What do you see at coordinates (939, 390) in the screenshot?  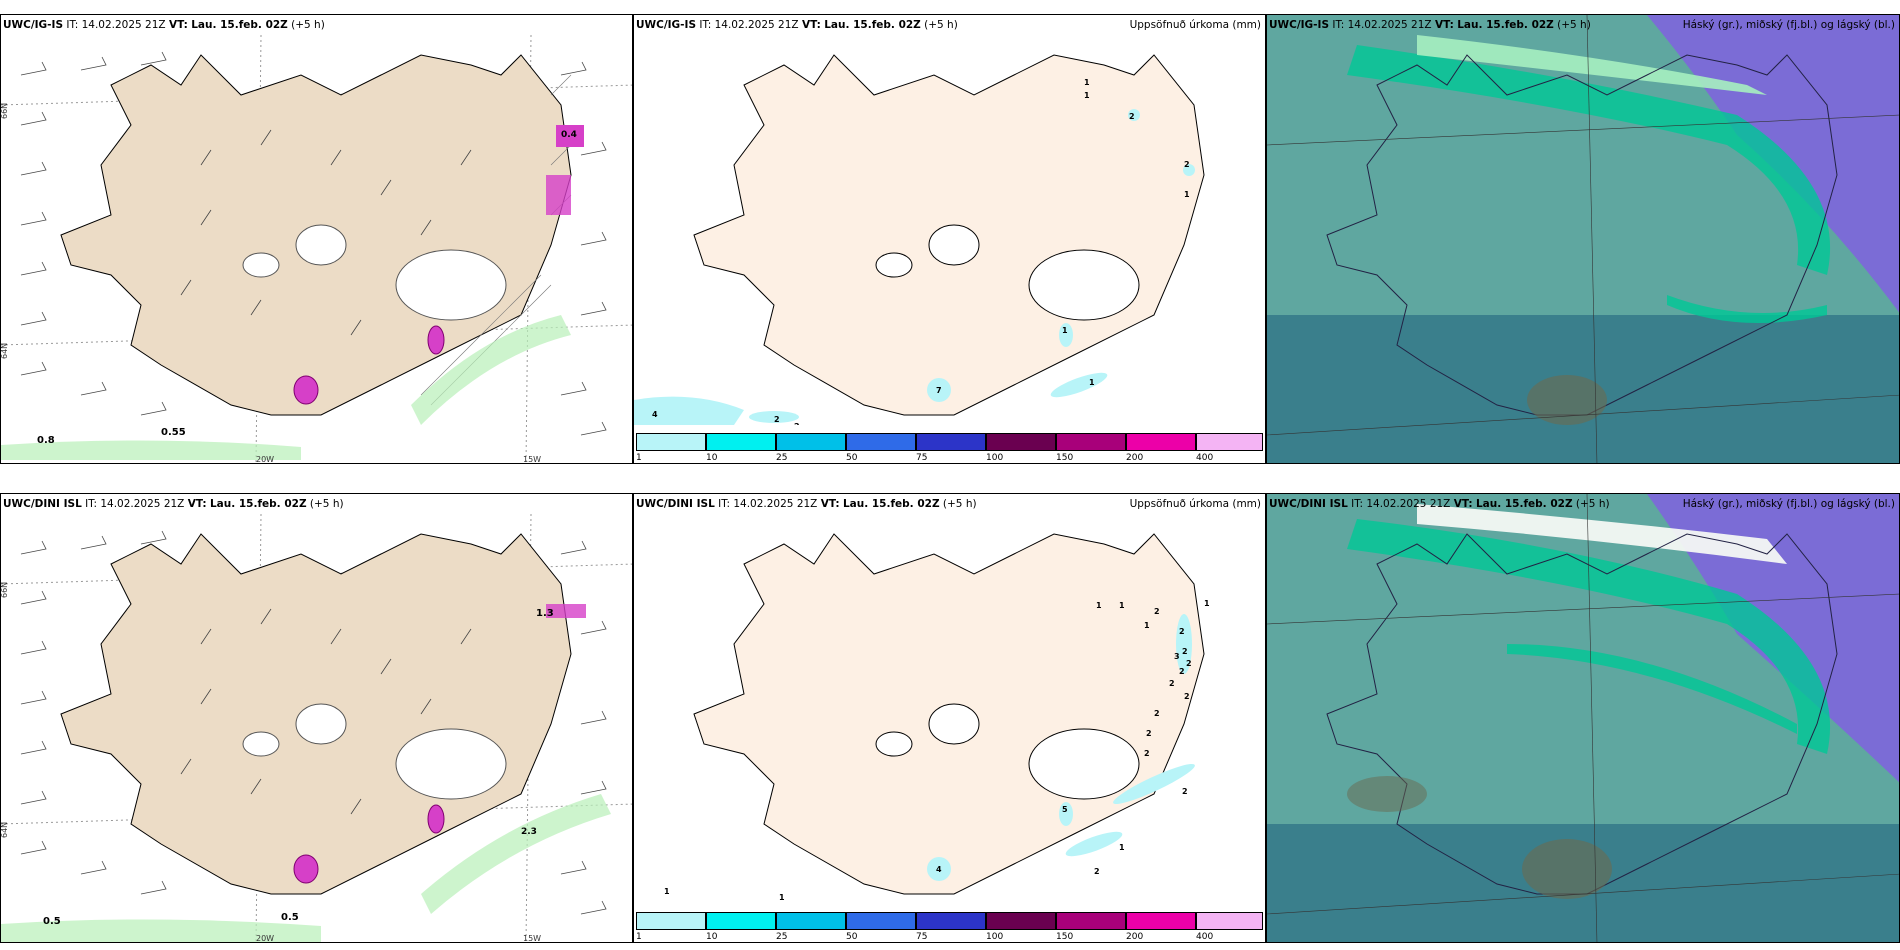 I see `svg-text: 7` at bounding box center [939, 390].